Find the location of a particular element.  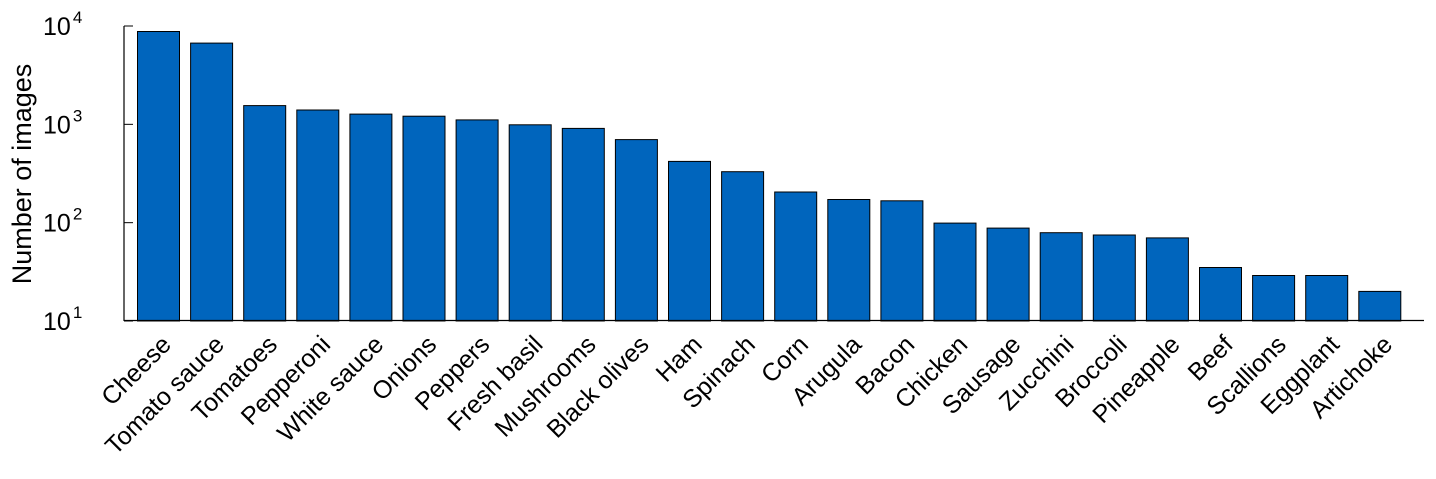

y-tick-label: 10 4 is located at coordinates (62, 24).